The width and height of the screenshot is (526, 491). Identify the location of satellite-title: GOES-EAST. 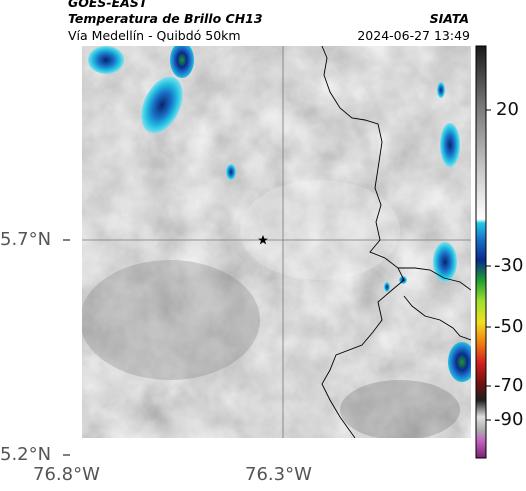
(108, 5).